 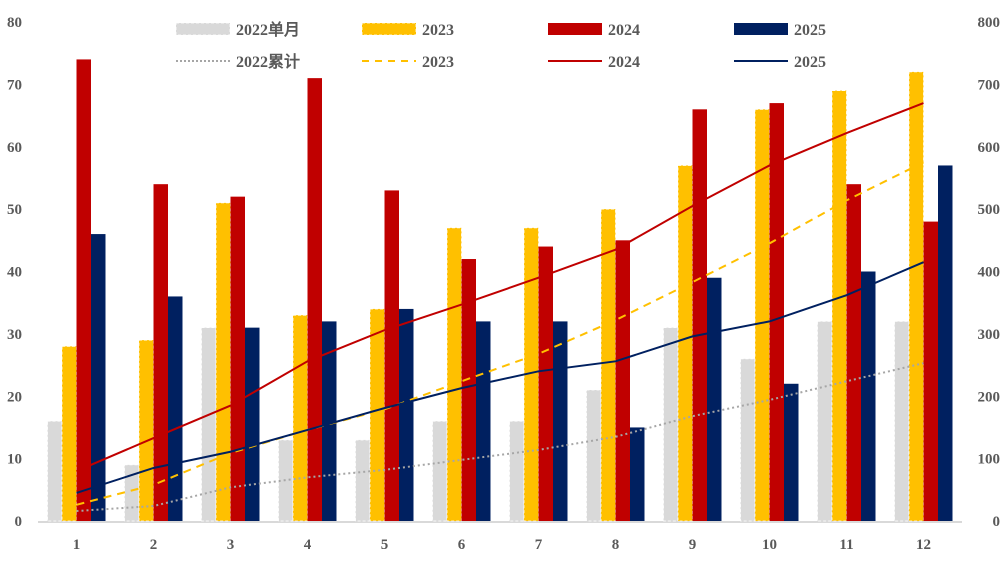 What do you see at coordinates (19, 522) in the screenshot?
I see `left-tick-label: 0` at bounding box center [19, 522].